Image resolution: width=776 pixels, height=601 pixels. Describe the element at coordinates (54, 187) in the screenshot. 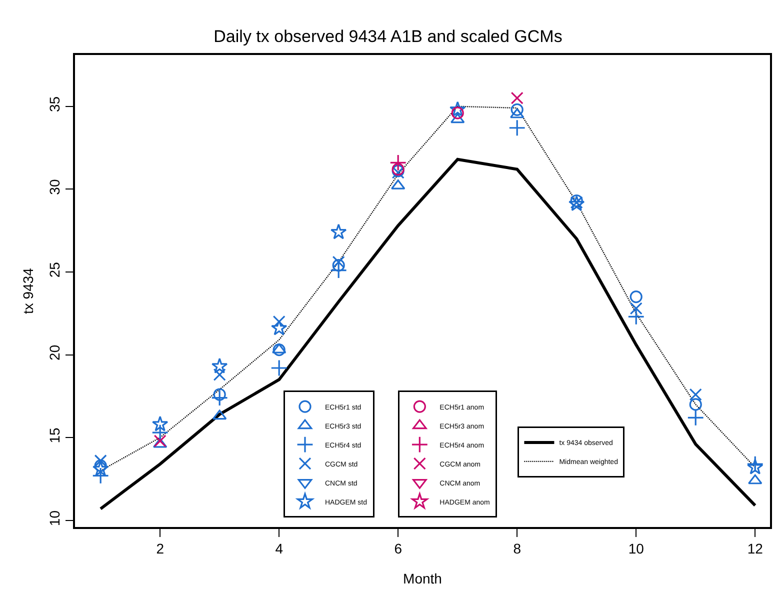

I see `y-tick-label: 30` at that location.